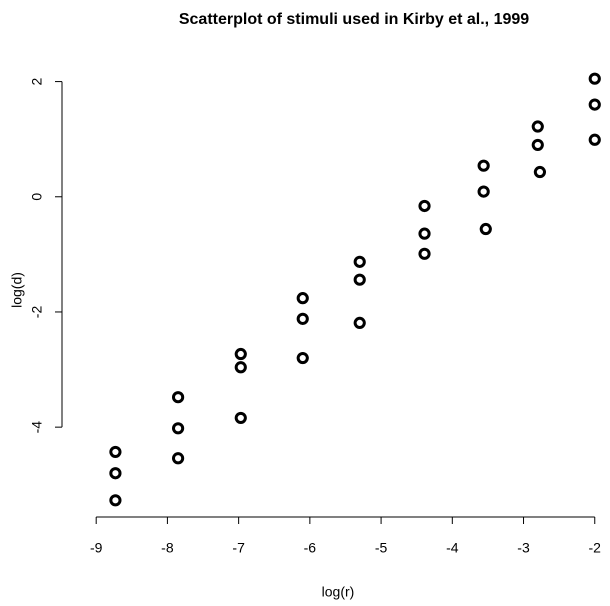 Image resolution: width=610 pixels, height=606 pixels. I want to click on x-tick-label: -2, so click(595, 548).